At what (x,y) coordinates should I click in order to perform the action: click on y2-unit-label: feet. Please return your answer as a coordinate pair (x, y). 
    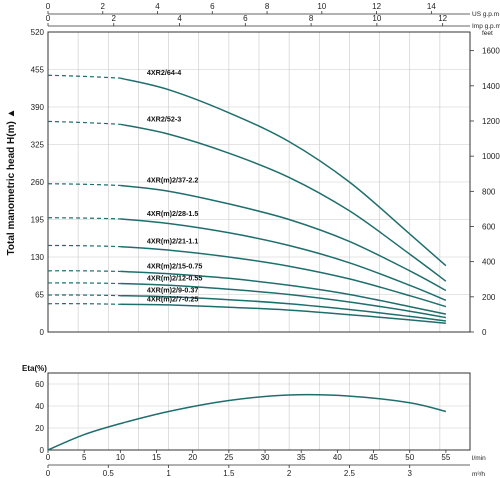
    Looking at the image, I should click on (487, 33).